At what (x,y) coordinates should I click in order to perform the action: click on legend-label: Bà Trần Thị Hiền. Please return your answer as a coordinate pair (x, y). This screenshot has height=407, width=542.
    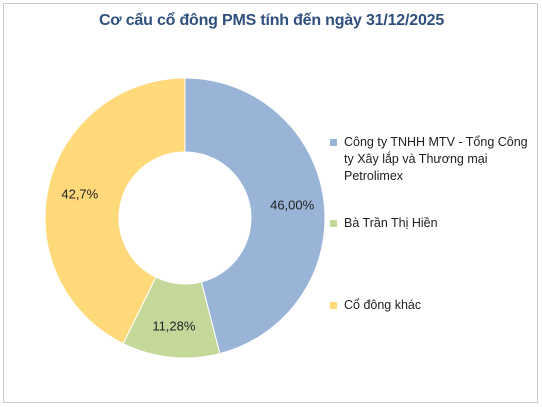
    Looking at the image, I should click on (391, 223).